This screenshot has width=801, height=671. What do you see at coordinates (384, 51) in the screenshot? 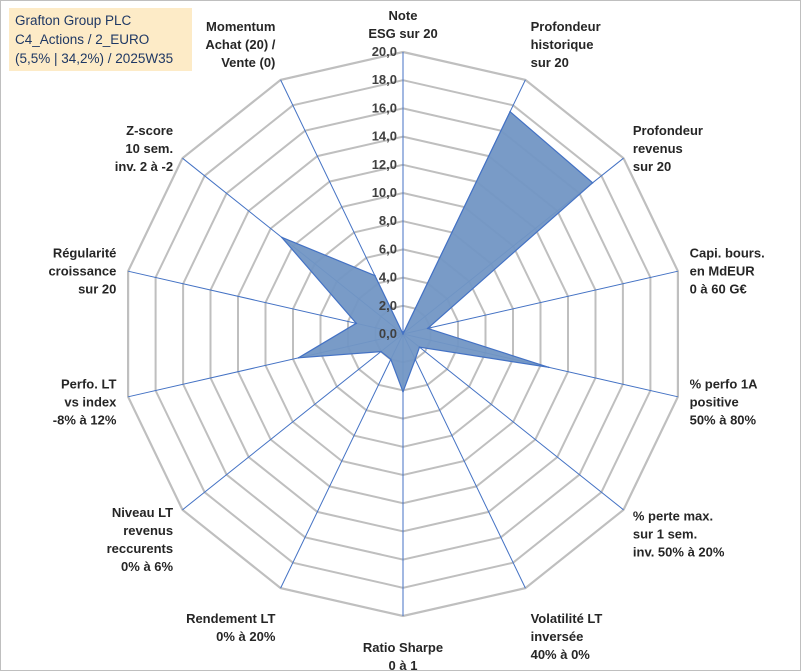
I see `tick-label: 20,0` at bounding box center [384, 51].